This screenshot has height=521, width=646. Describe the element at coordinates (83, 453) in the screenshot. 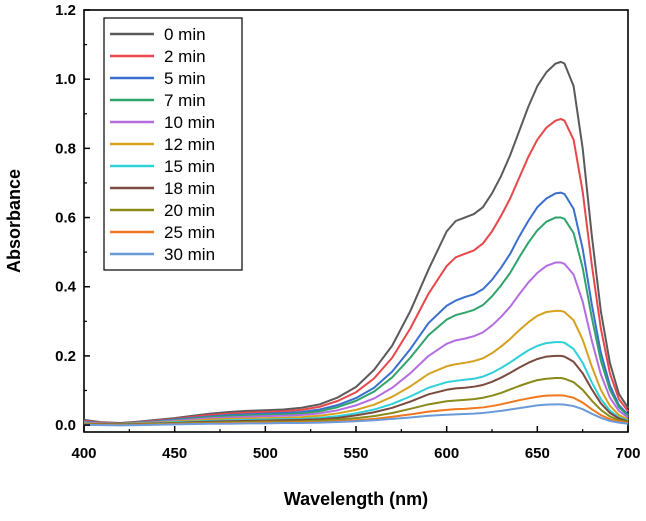

I see `x-tick-label: 400` at that location.